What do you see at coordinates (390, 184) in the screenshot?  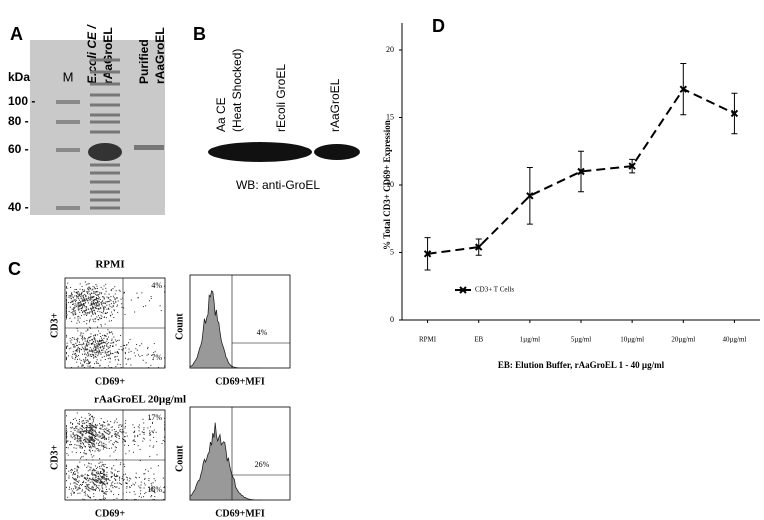 I see `y-tick-label: 10` at bounding box center [390, 184].